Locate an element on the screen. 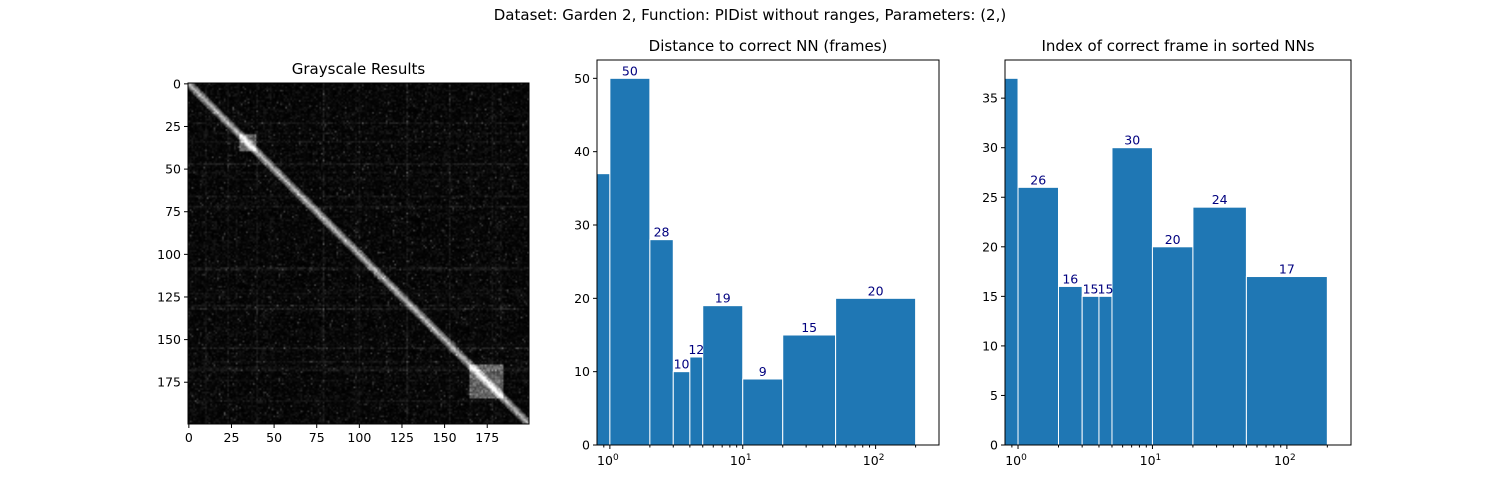 This screenshot has width=1500, height=500. distance-hist-bar-label: 12 is located at coordinates (696, 349).